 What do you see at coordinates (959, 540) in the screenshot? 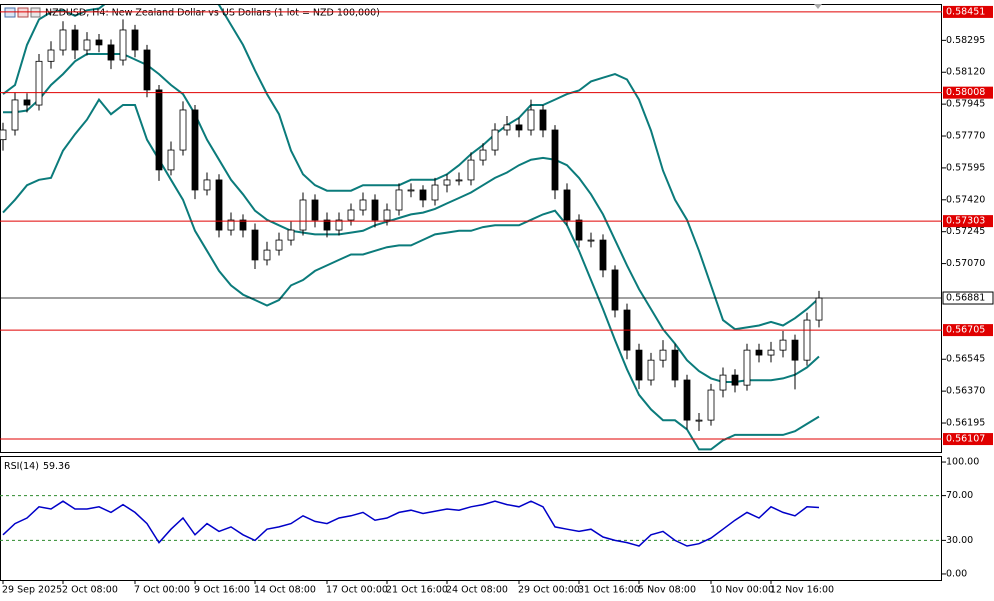
I see `y-tick-label: 30.00` at bounding box center [959, 540].